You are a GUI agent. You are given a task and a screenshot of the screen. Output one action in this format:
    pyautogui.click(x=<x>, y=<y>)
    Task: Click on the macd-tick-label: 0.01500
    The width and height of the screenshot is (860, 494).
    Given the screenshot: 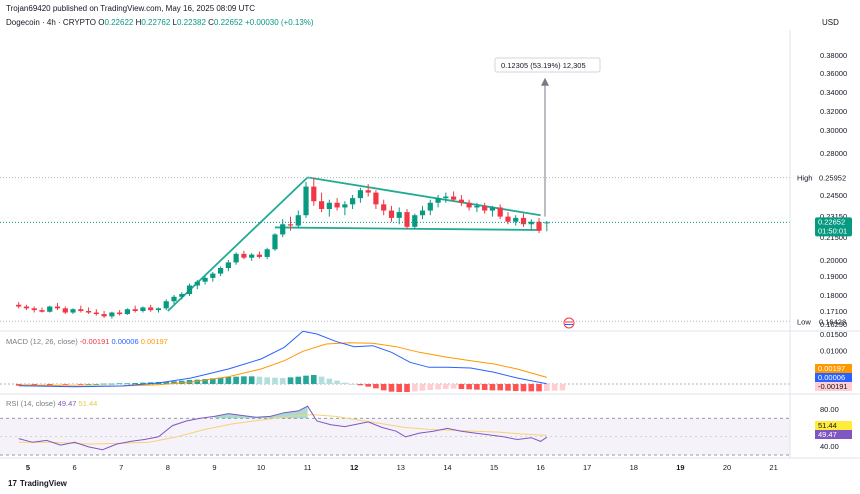 What is the action you would take?
    pyautogui.click(x=833, y=334)
    